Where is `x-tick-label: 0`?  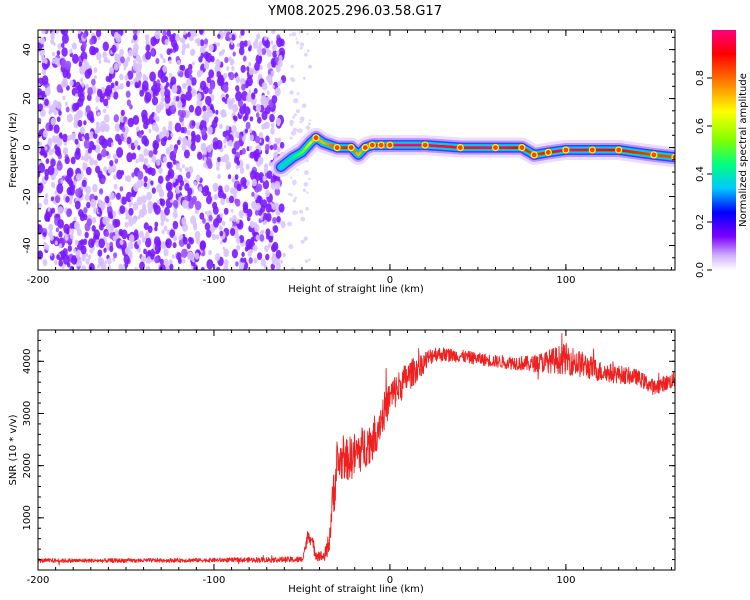
x-tick-label: 0 is located at coordinates (390, 580).